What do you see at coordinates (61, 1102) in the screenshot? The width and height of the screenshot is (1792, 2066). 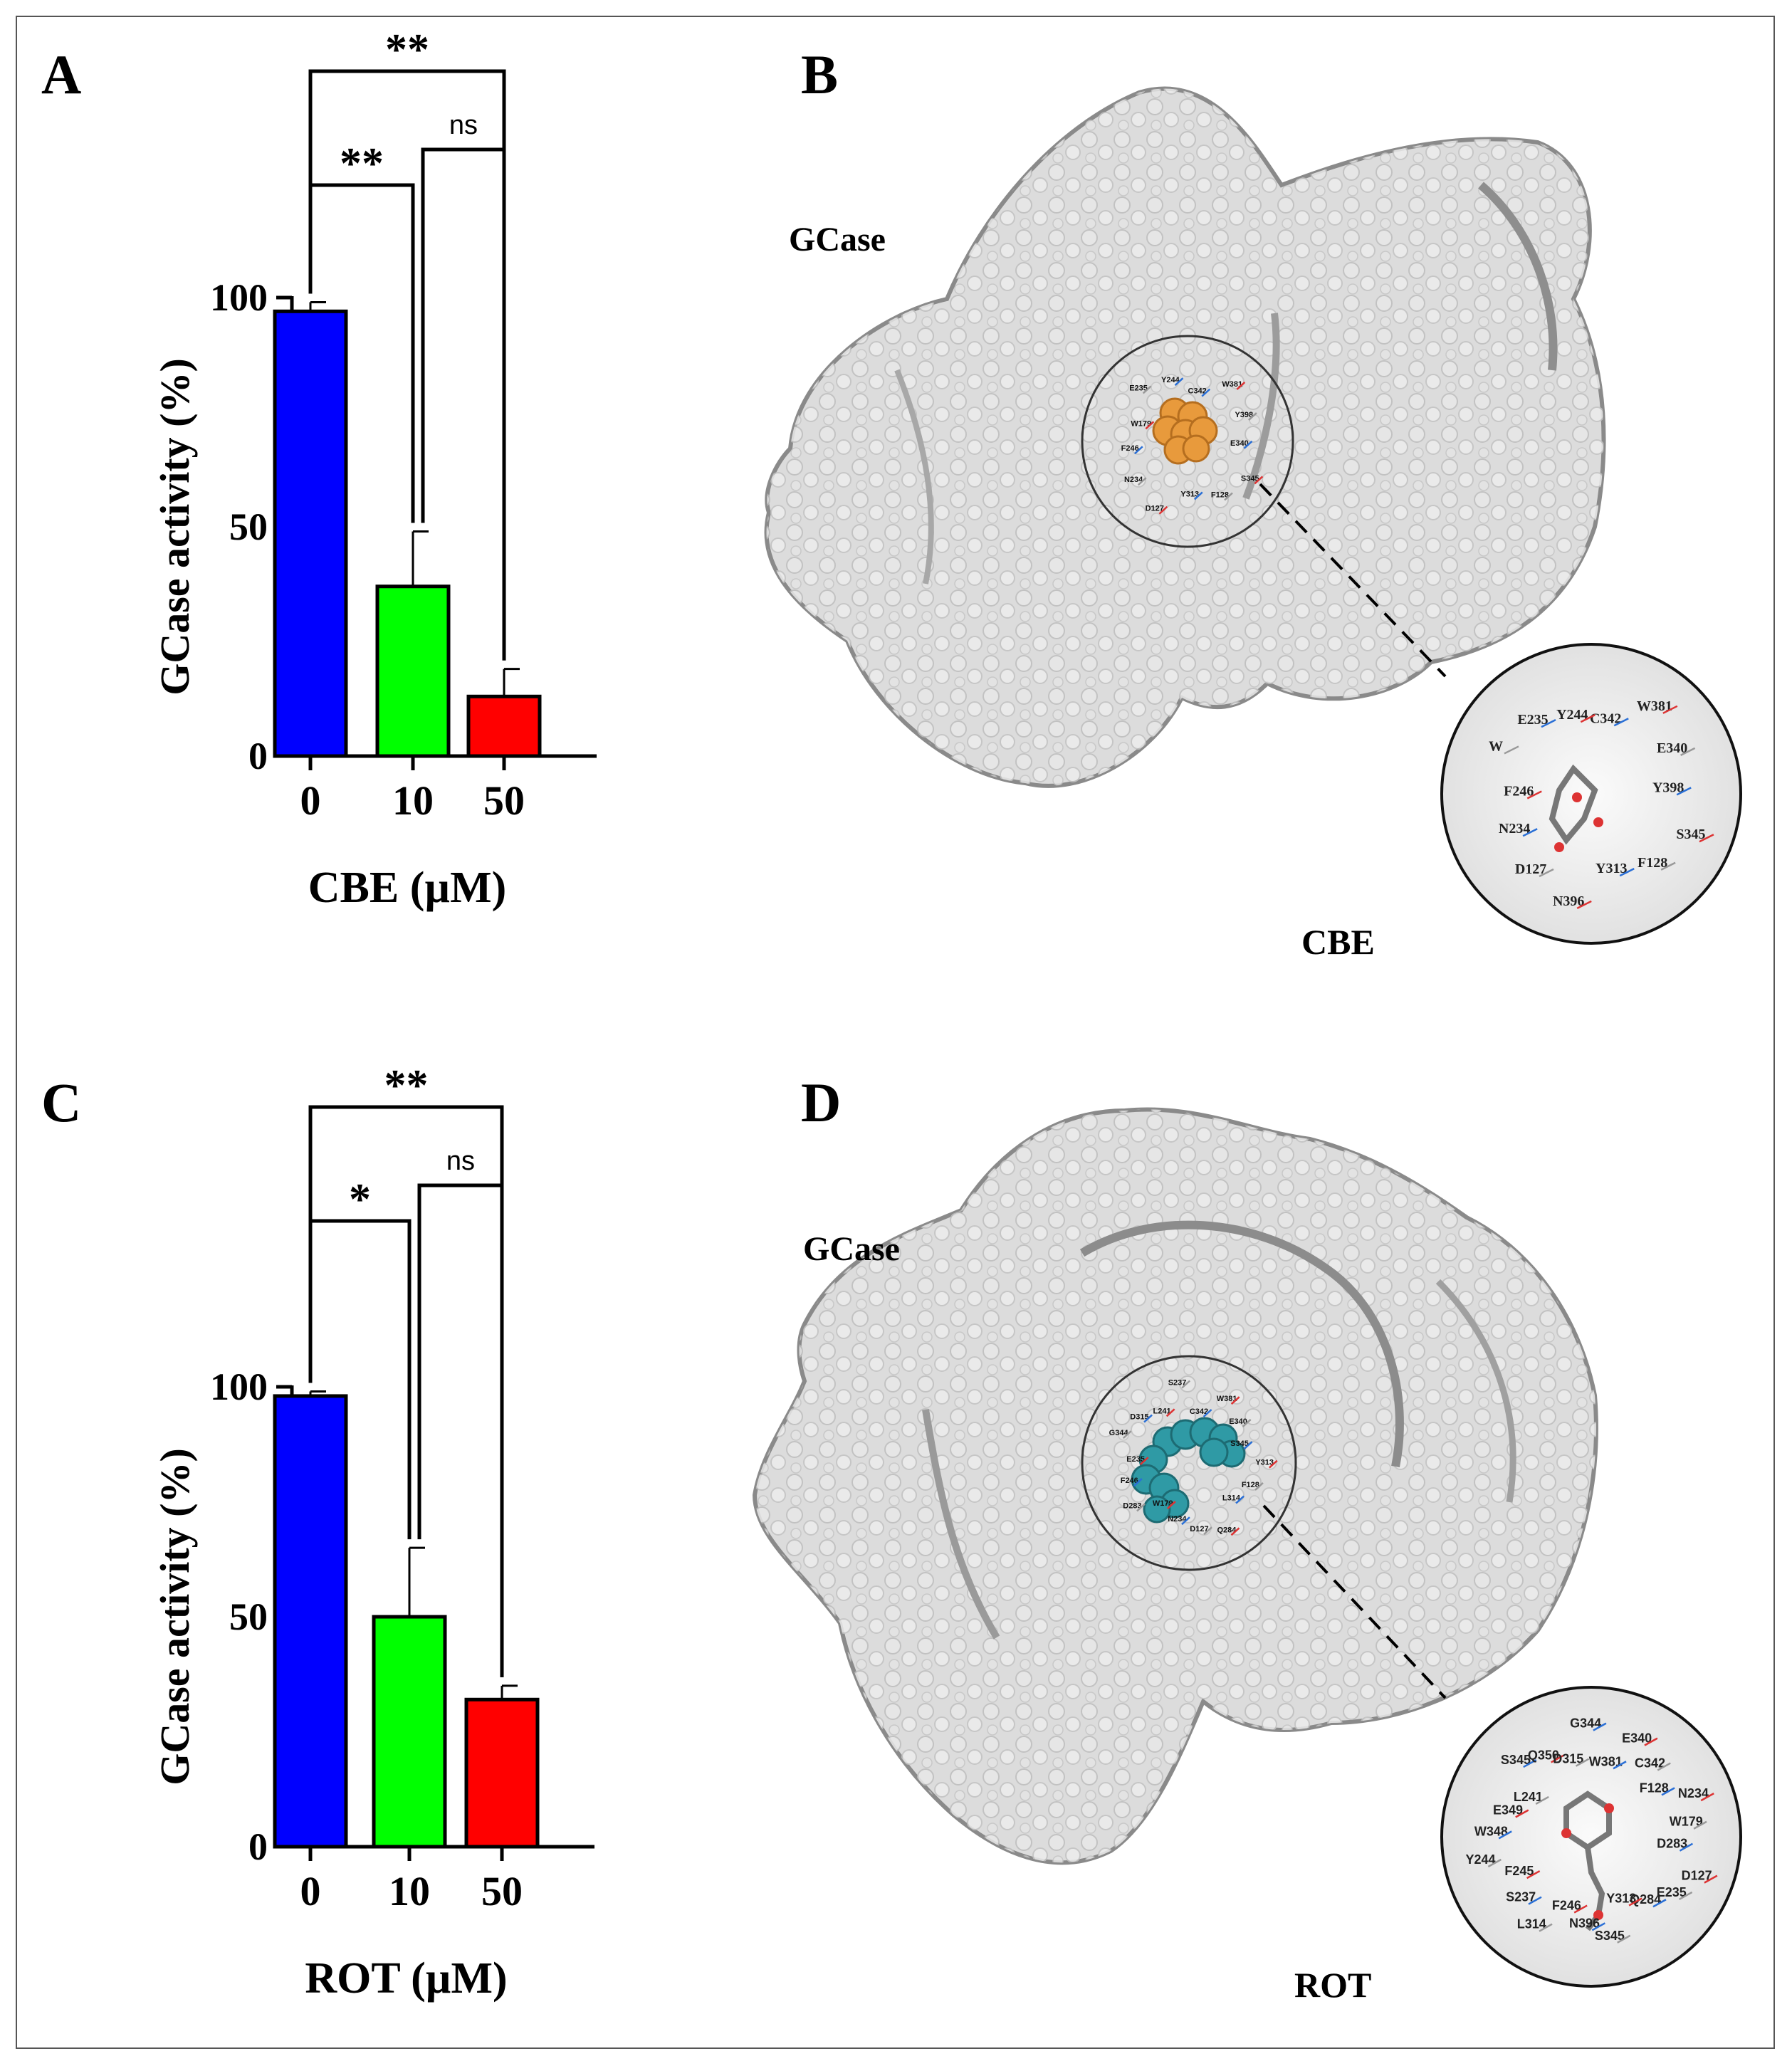 I see `panel-label-c: C` at bounding box center [61, 1102].